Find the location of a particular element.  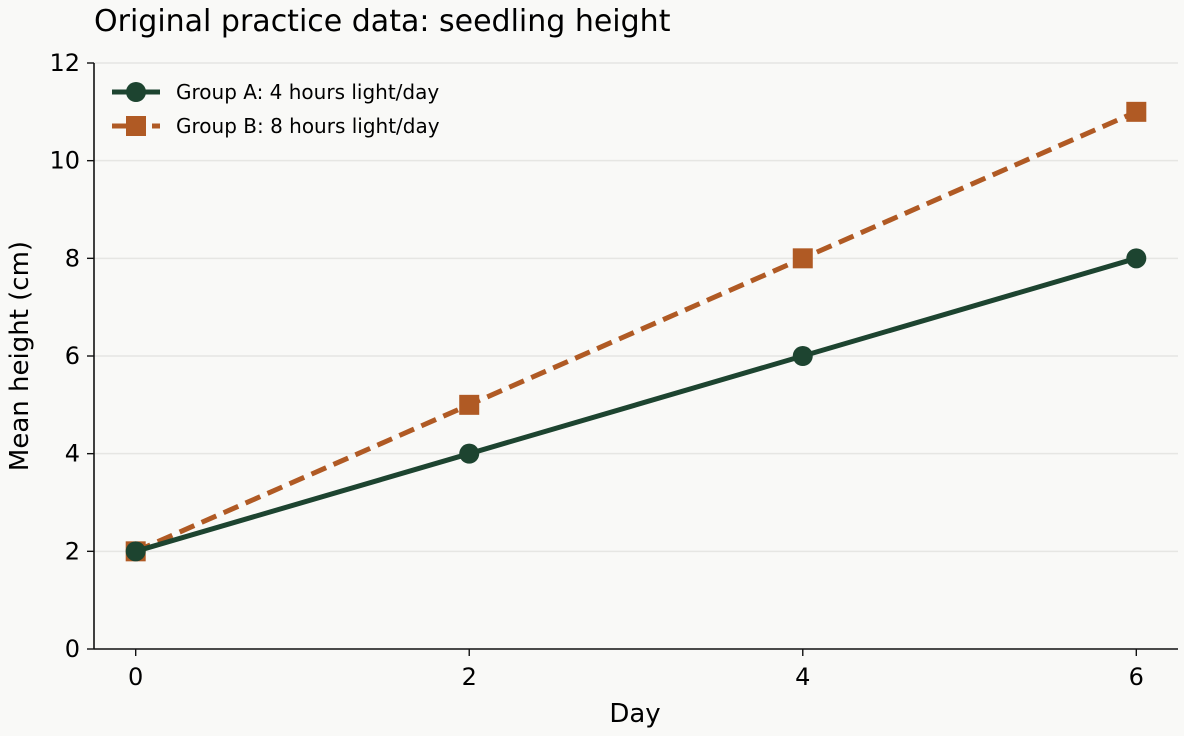

y-axis-label: Mean height (cm) is located at coordinates (20, 356).